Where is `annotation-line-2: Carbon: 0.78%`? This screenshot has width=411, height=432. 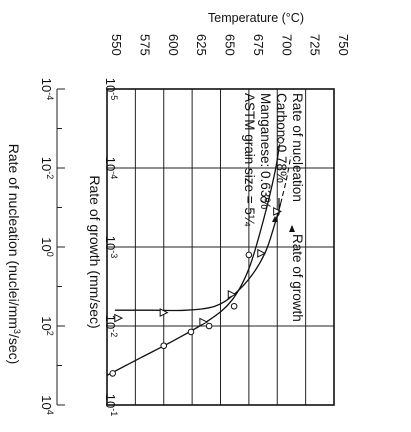 annotation-line-2: Carbon: 0.78% is located at coordinates (281, 138).